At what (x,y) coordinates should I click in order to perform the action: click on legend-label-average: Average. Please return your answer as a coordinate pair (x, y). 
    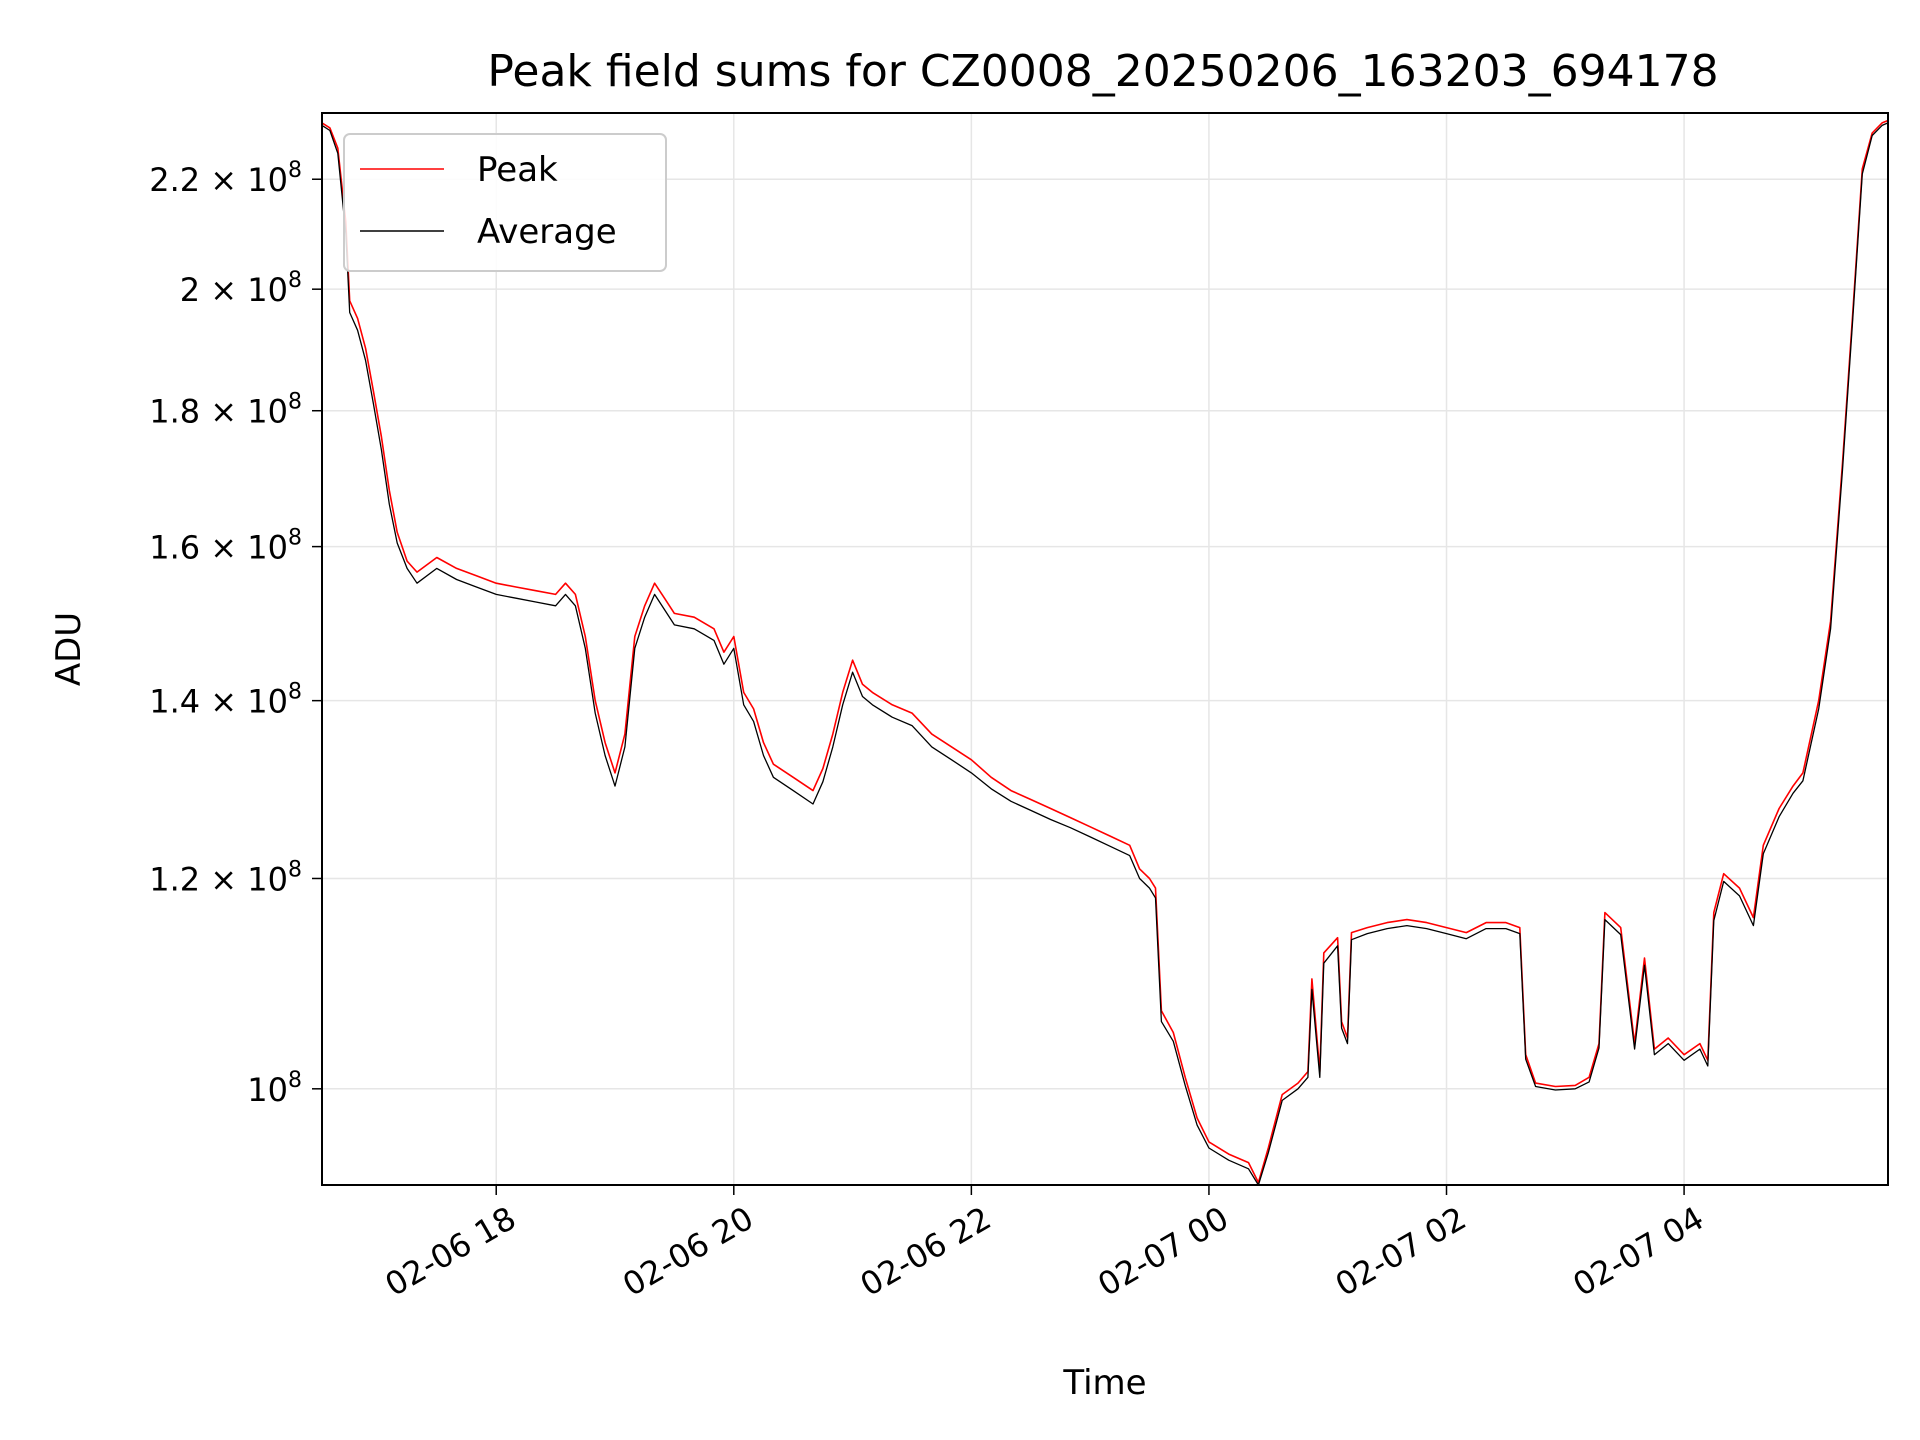
    Looking at the image, I should click on (547, 232).